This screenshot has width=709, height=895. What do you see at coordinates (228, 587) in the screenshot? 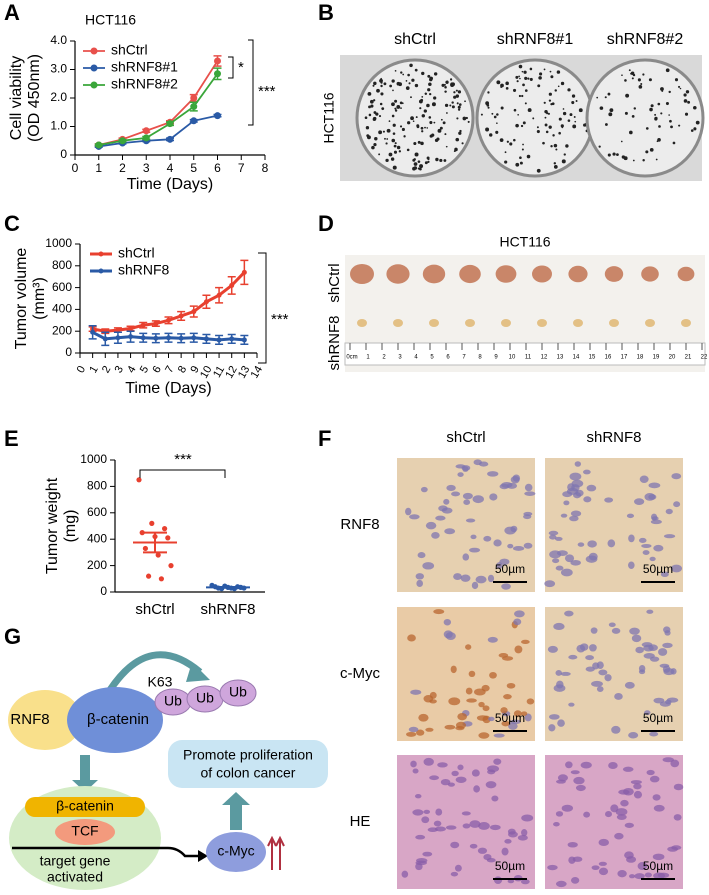
I see `error-bar` at bounding box center [228, 587].